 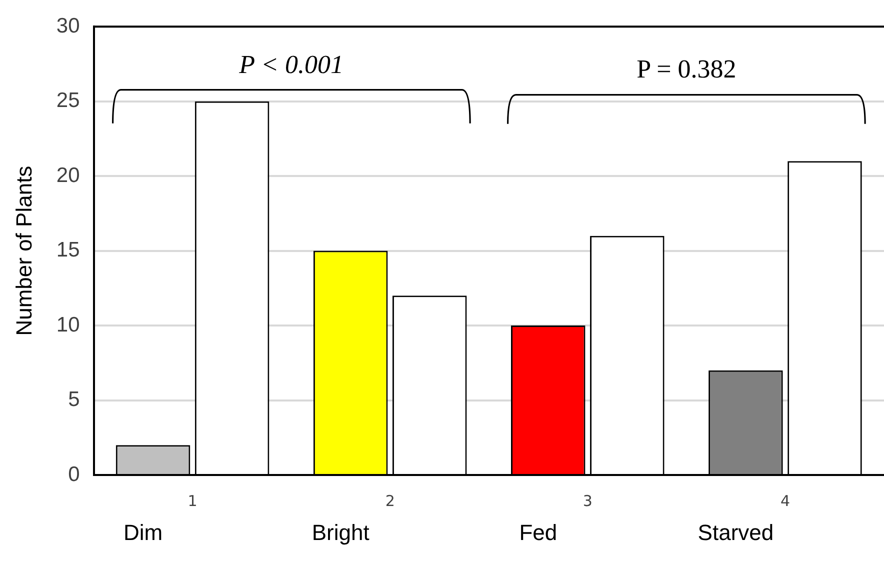 What do you see at coordinates (68, 100) in the screenshot?
I see `y-tick-label: 25` at bounding box center [68, 100].